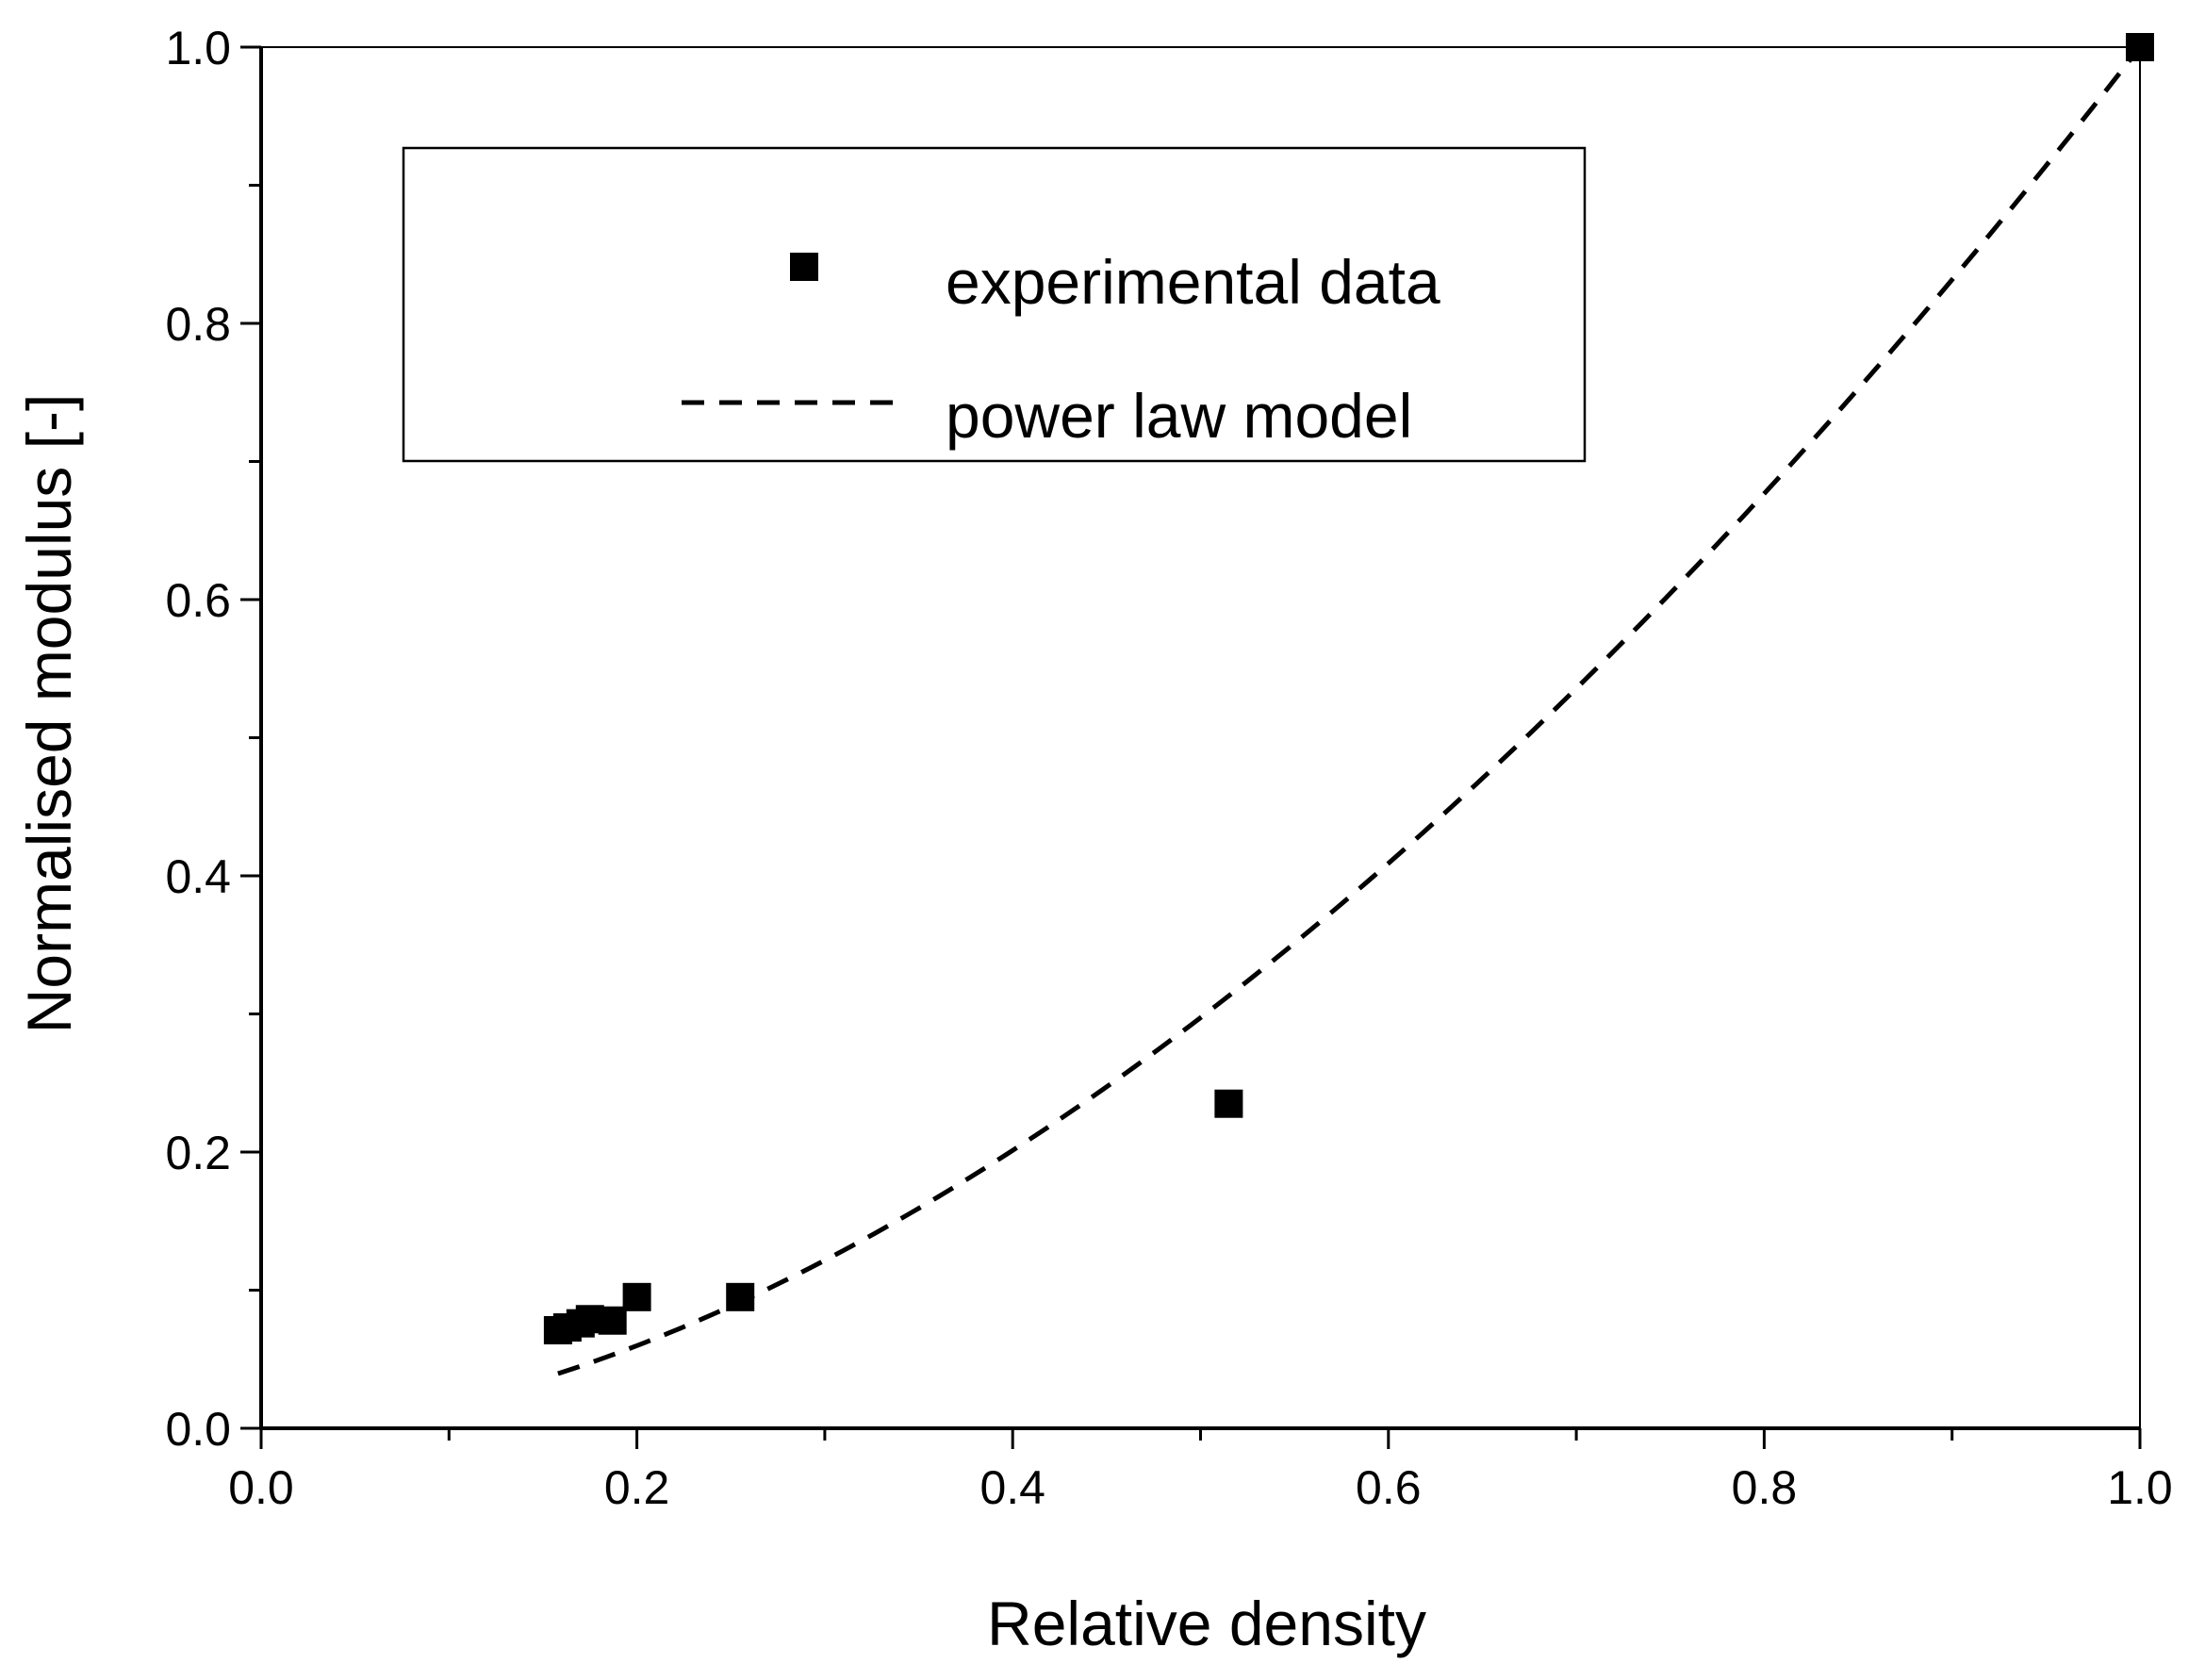  I want to click on legend-label-power-law-model: power law model, so click(1179, 416).